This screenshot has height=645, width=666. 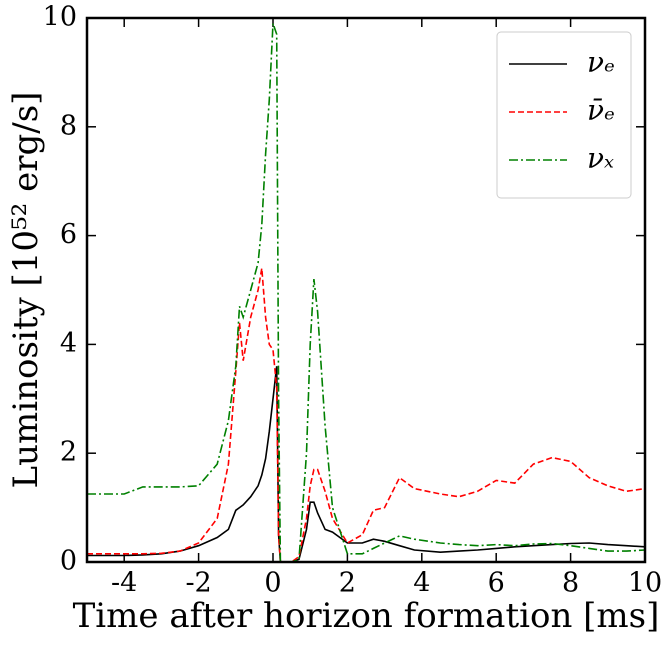 What do you see at coordinates (198, 583) in the screenshot?
I see `x-tick-label: -2` at bounding box center [198, 583].